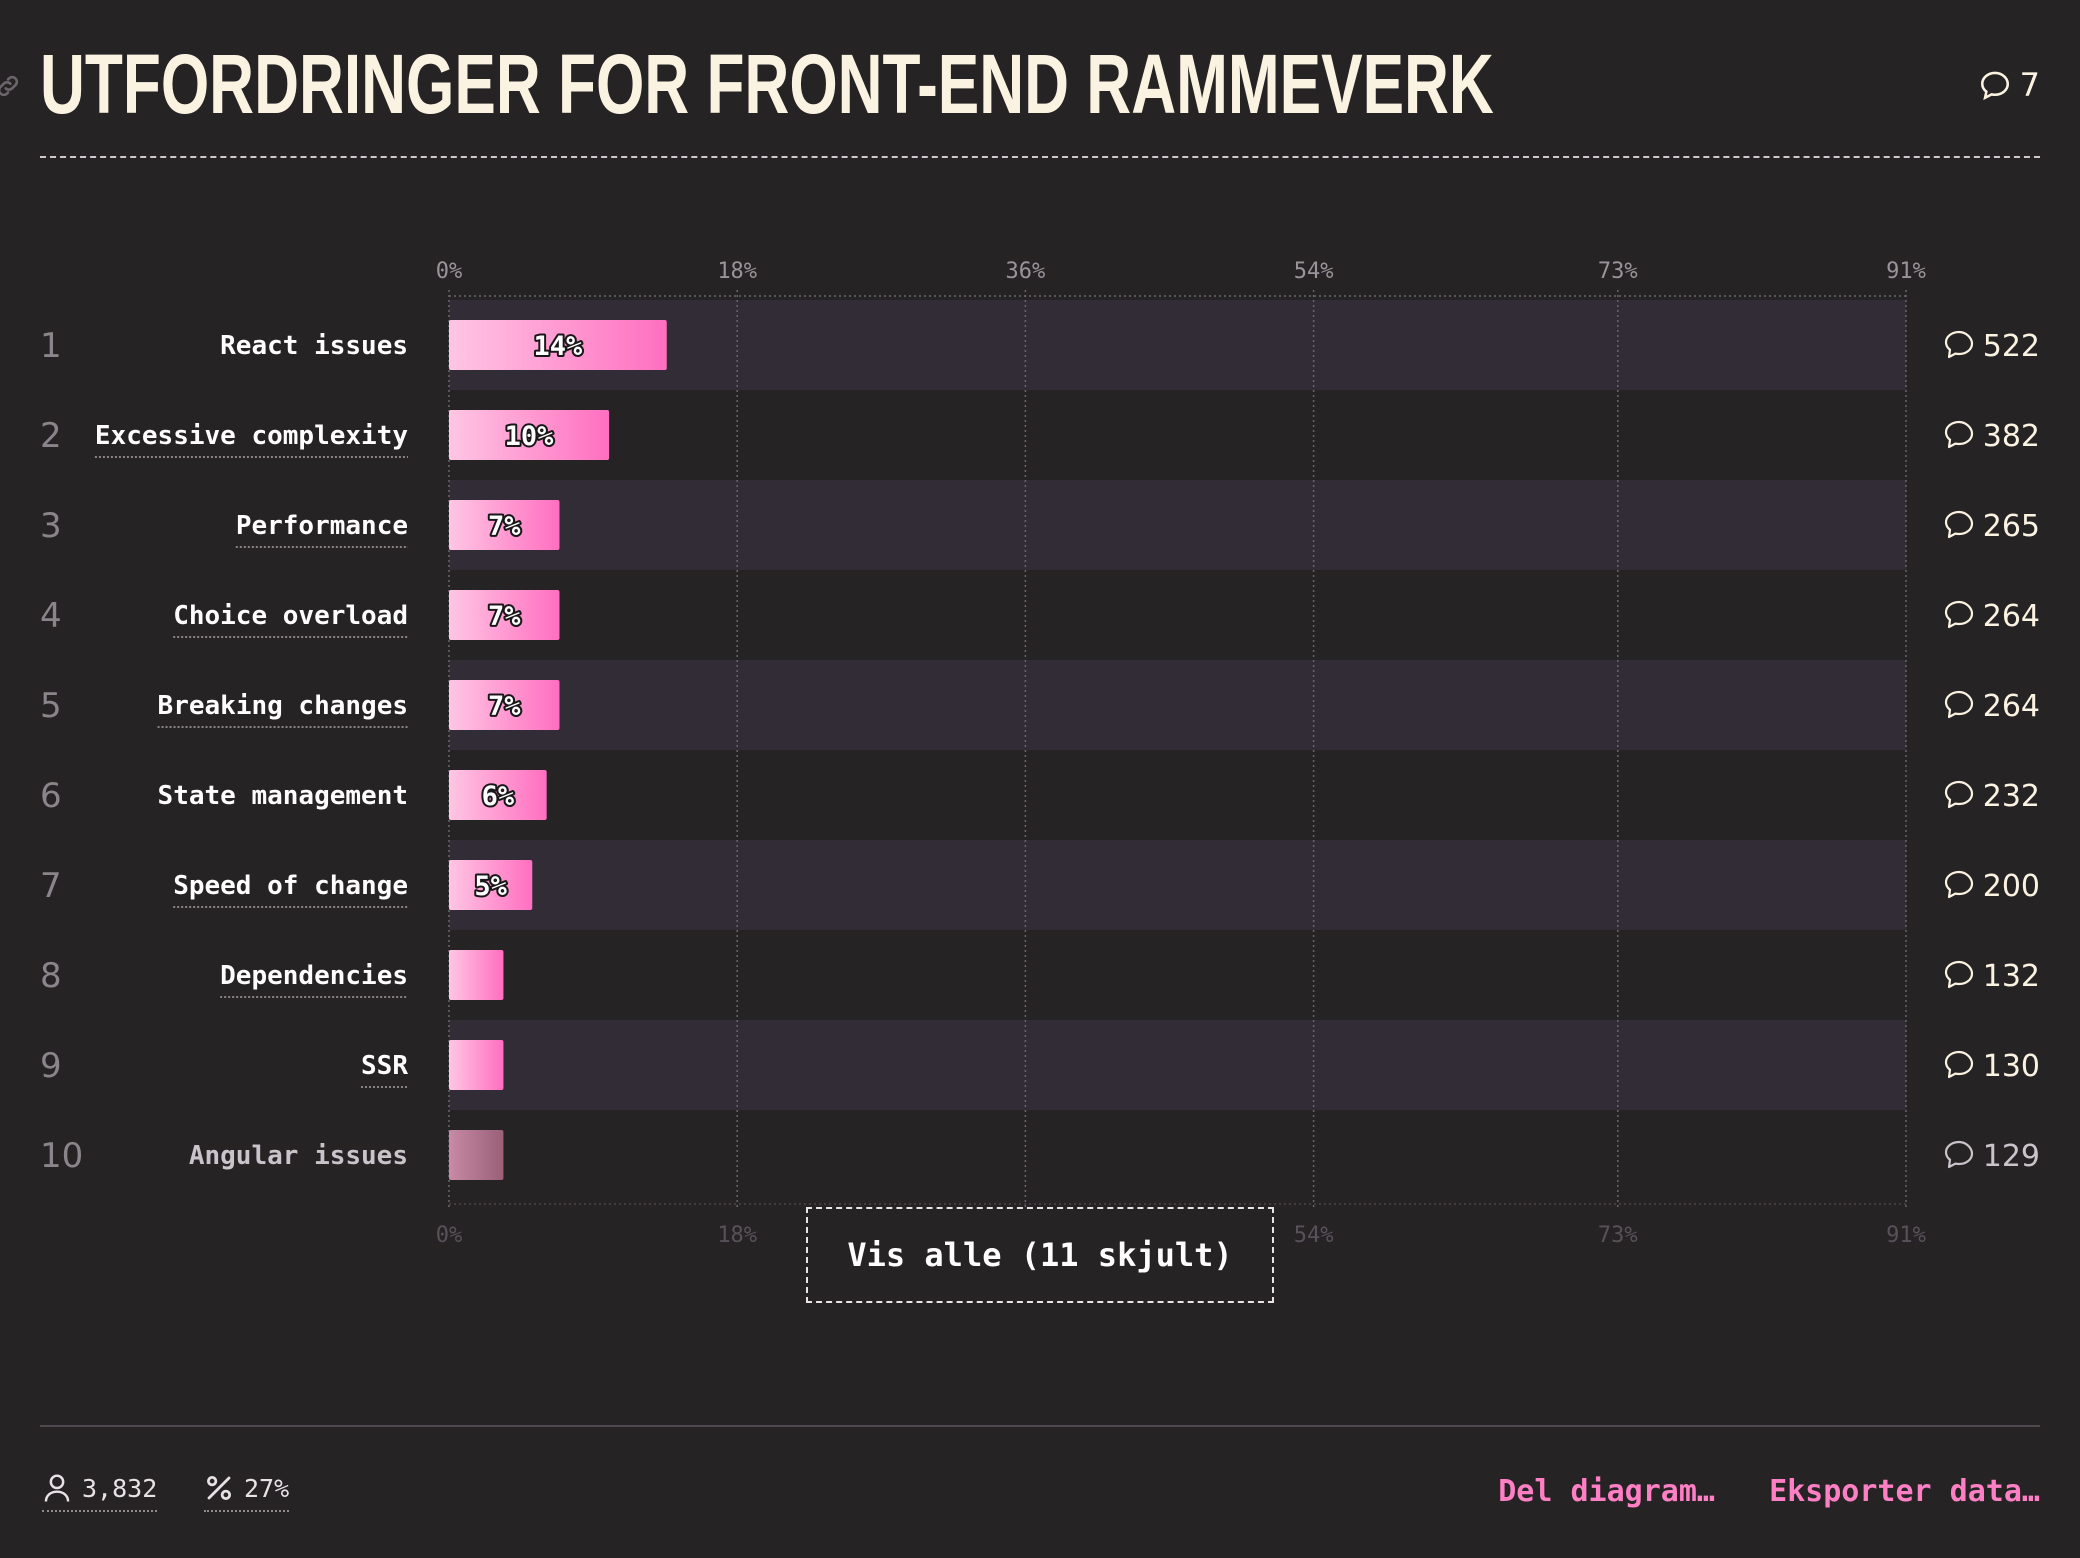 This screenshot has width=2080, height=1558. What do you see at coordinates (2011, 1066) in the screenshot?
I see `comment-count: 130` at bounding box center [2011, 1066].